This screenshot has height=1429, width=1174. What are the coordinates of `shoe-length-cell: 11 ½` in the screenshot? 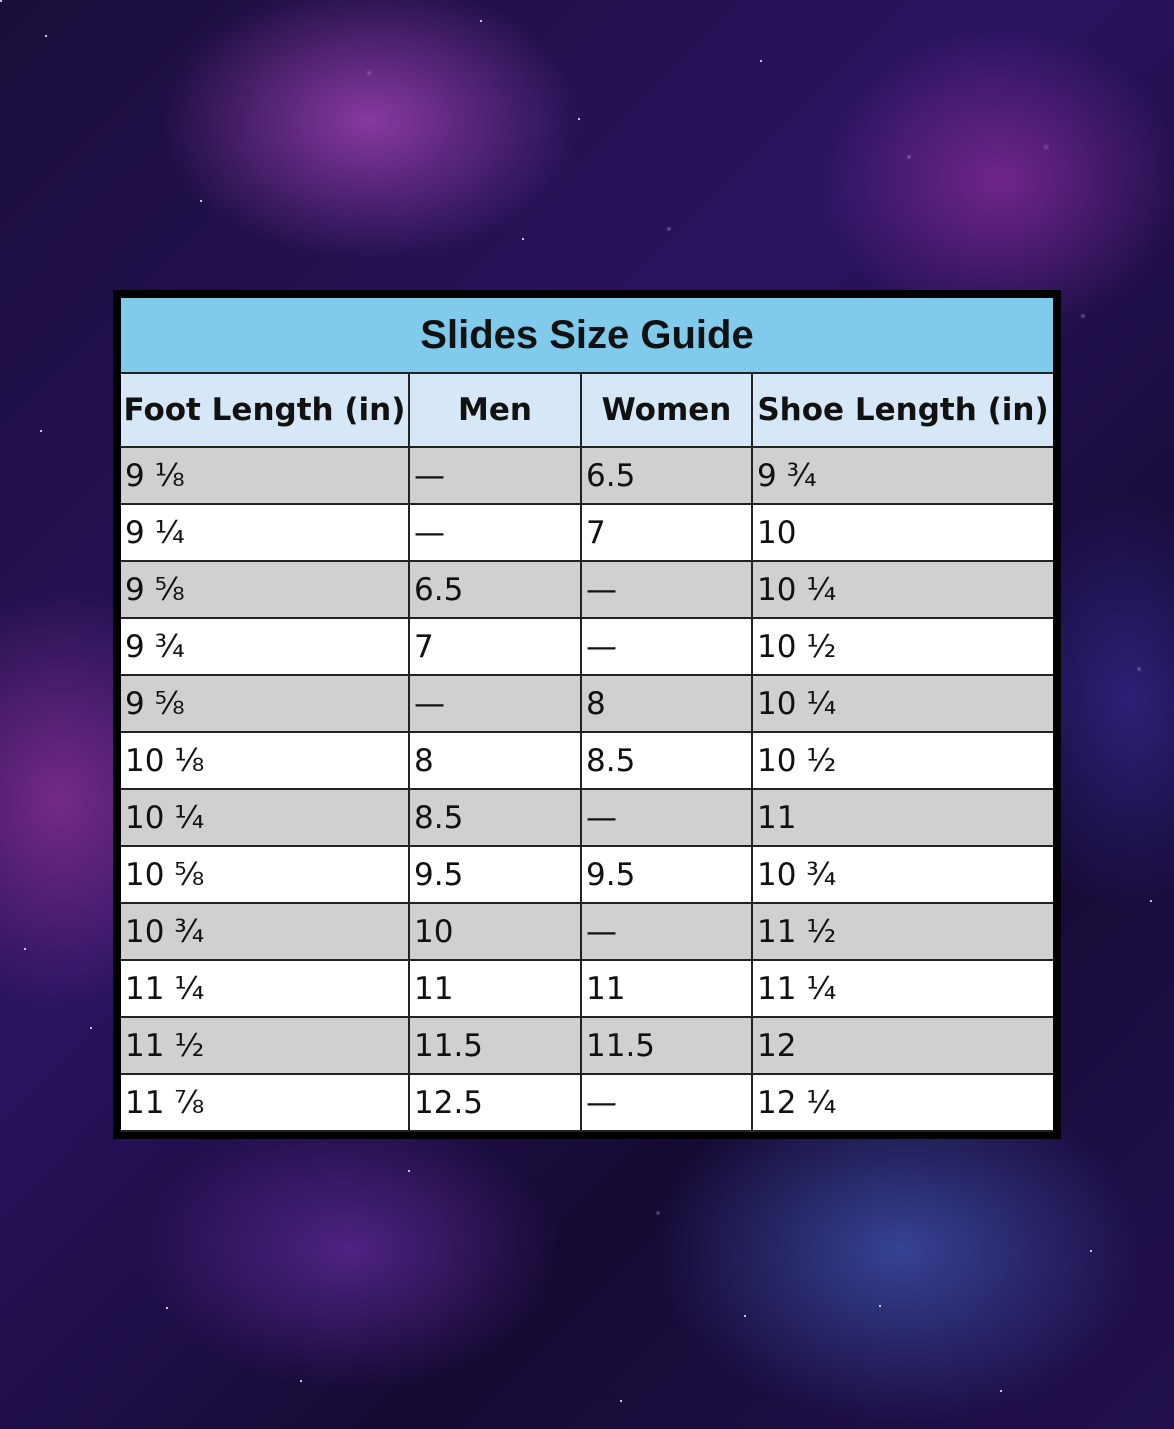 It's located at (903, 932).